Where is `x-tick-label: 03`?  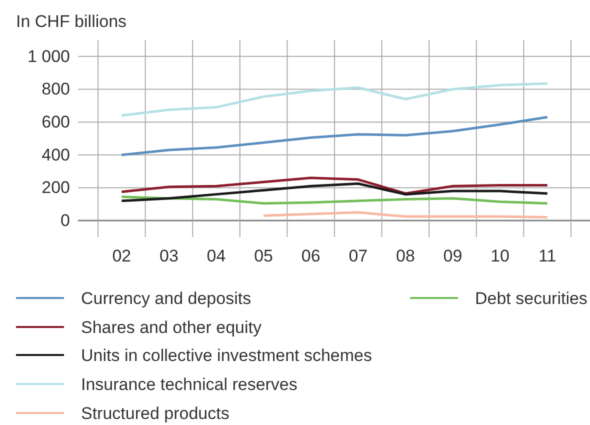 x-tick-label: 03 is located at coordinates (168, 256).